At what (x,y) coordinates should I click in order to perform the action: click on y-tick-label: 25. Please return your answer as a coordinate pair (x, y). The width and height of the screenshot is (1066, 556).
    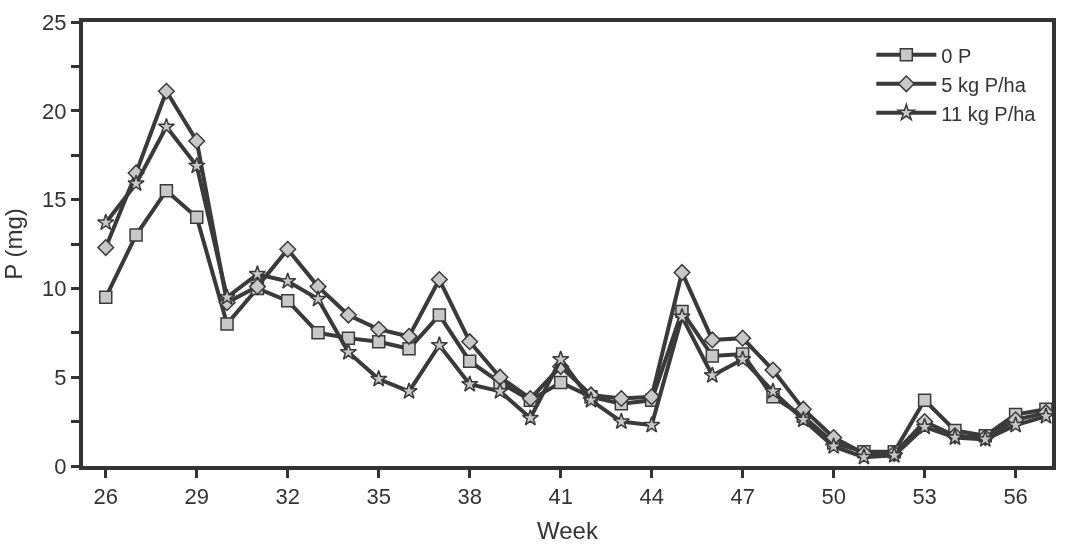
    Looking at the image, I should click on (54, 22).